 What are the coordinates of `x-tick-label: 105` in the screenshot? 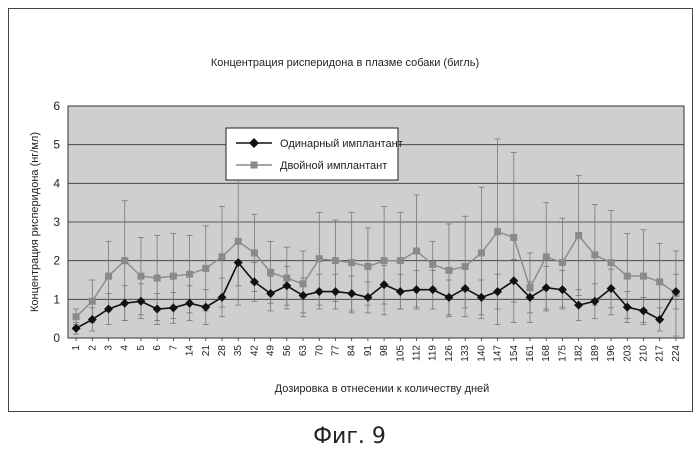 It's located at (400, 353).